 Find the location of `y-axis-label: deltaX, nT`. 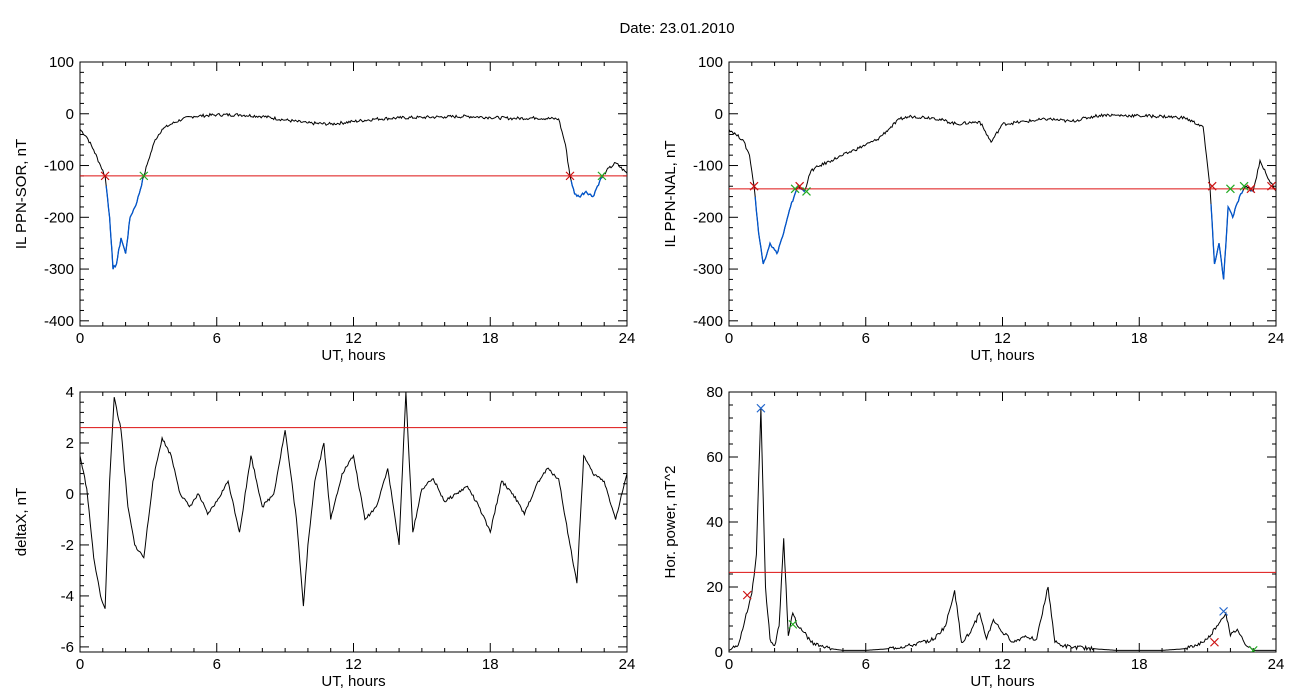

y-axis-label: deltaX, nT is located at coordinates (21, 522).